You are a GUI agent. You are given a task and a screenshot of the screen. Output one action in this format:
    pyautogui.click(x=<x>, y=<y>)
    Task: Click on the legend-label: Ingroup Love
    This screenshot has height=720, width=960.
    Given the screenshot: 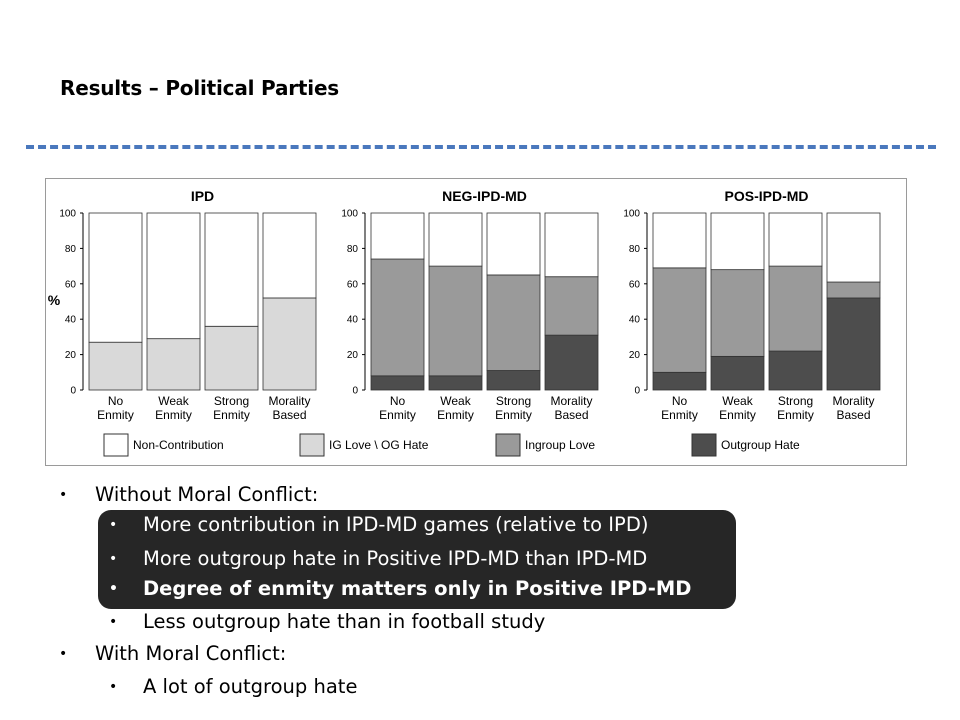 What is the action you would take?
    pyautogui.click(x=560, y=445)
    